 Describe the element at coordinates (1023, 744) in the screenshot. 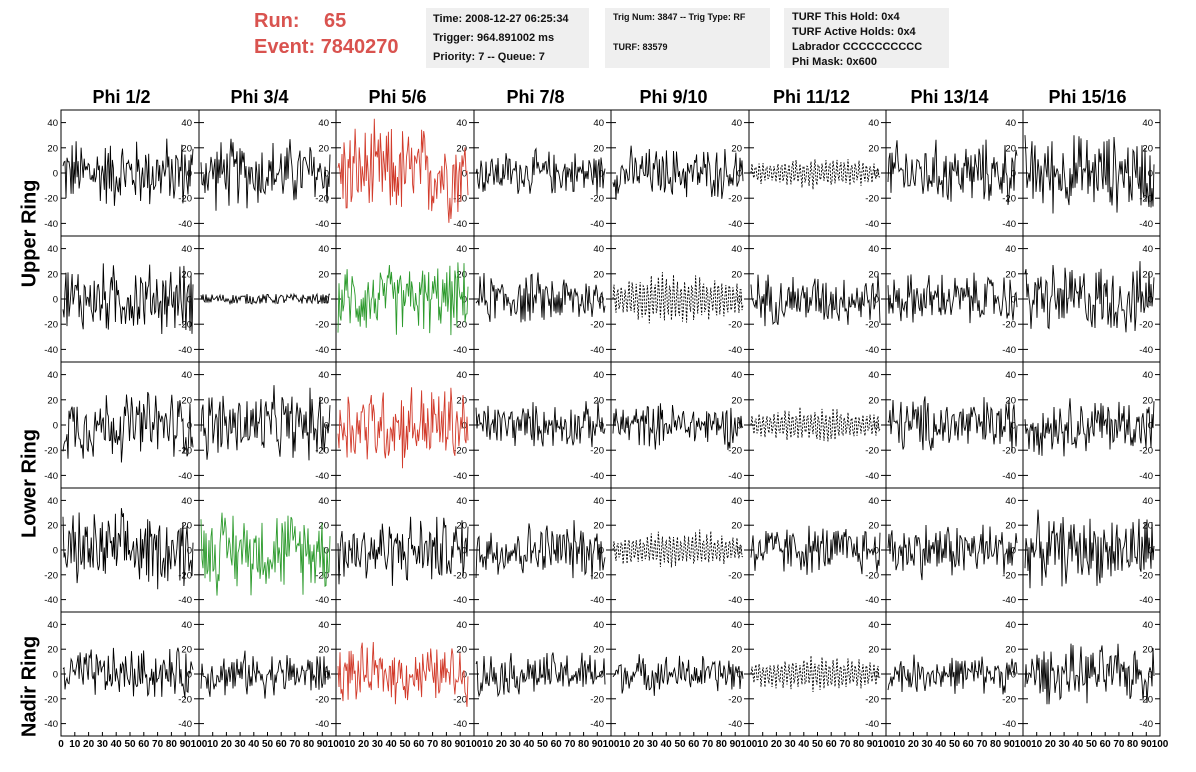

I see `x-tick-label: 100` at that location.